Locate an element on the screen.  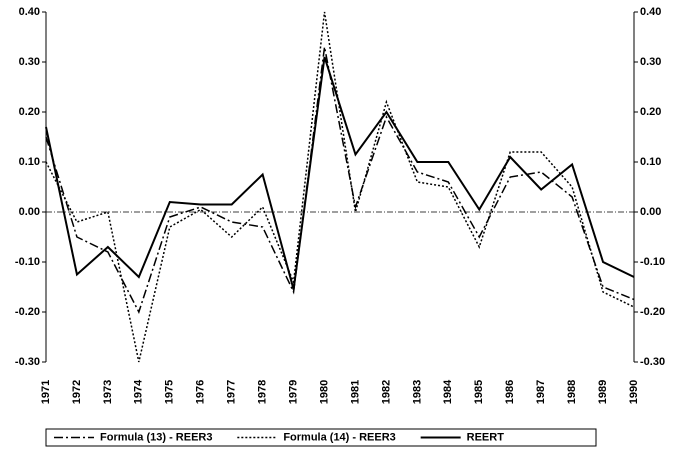
y-tick-label: 0.00 is located at coordinates (29, 212).